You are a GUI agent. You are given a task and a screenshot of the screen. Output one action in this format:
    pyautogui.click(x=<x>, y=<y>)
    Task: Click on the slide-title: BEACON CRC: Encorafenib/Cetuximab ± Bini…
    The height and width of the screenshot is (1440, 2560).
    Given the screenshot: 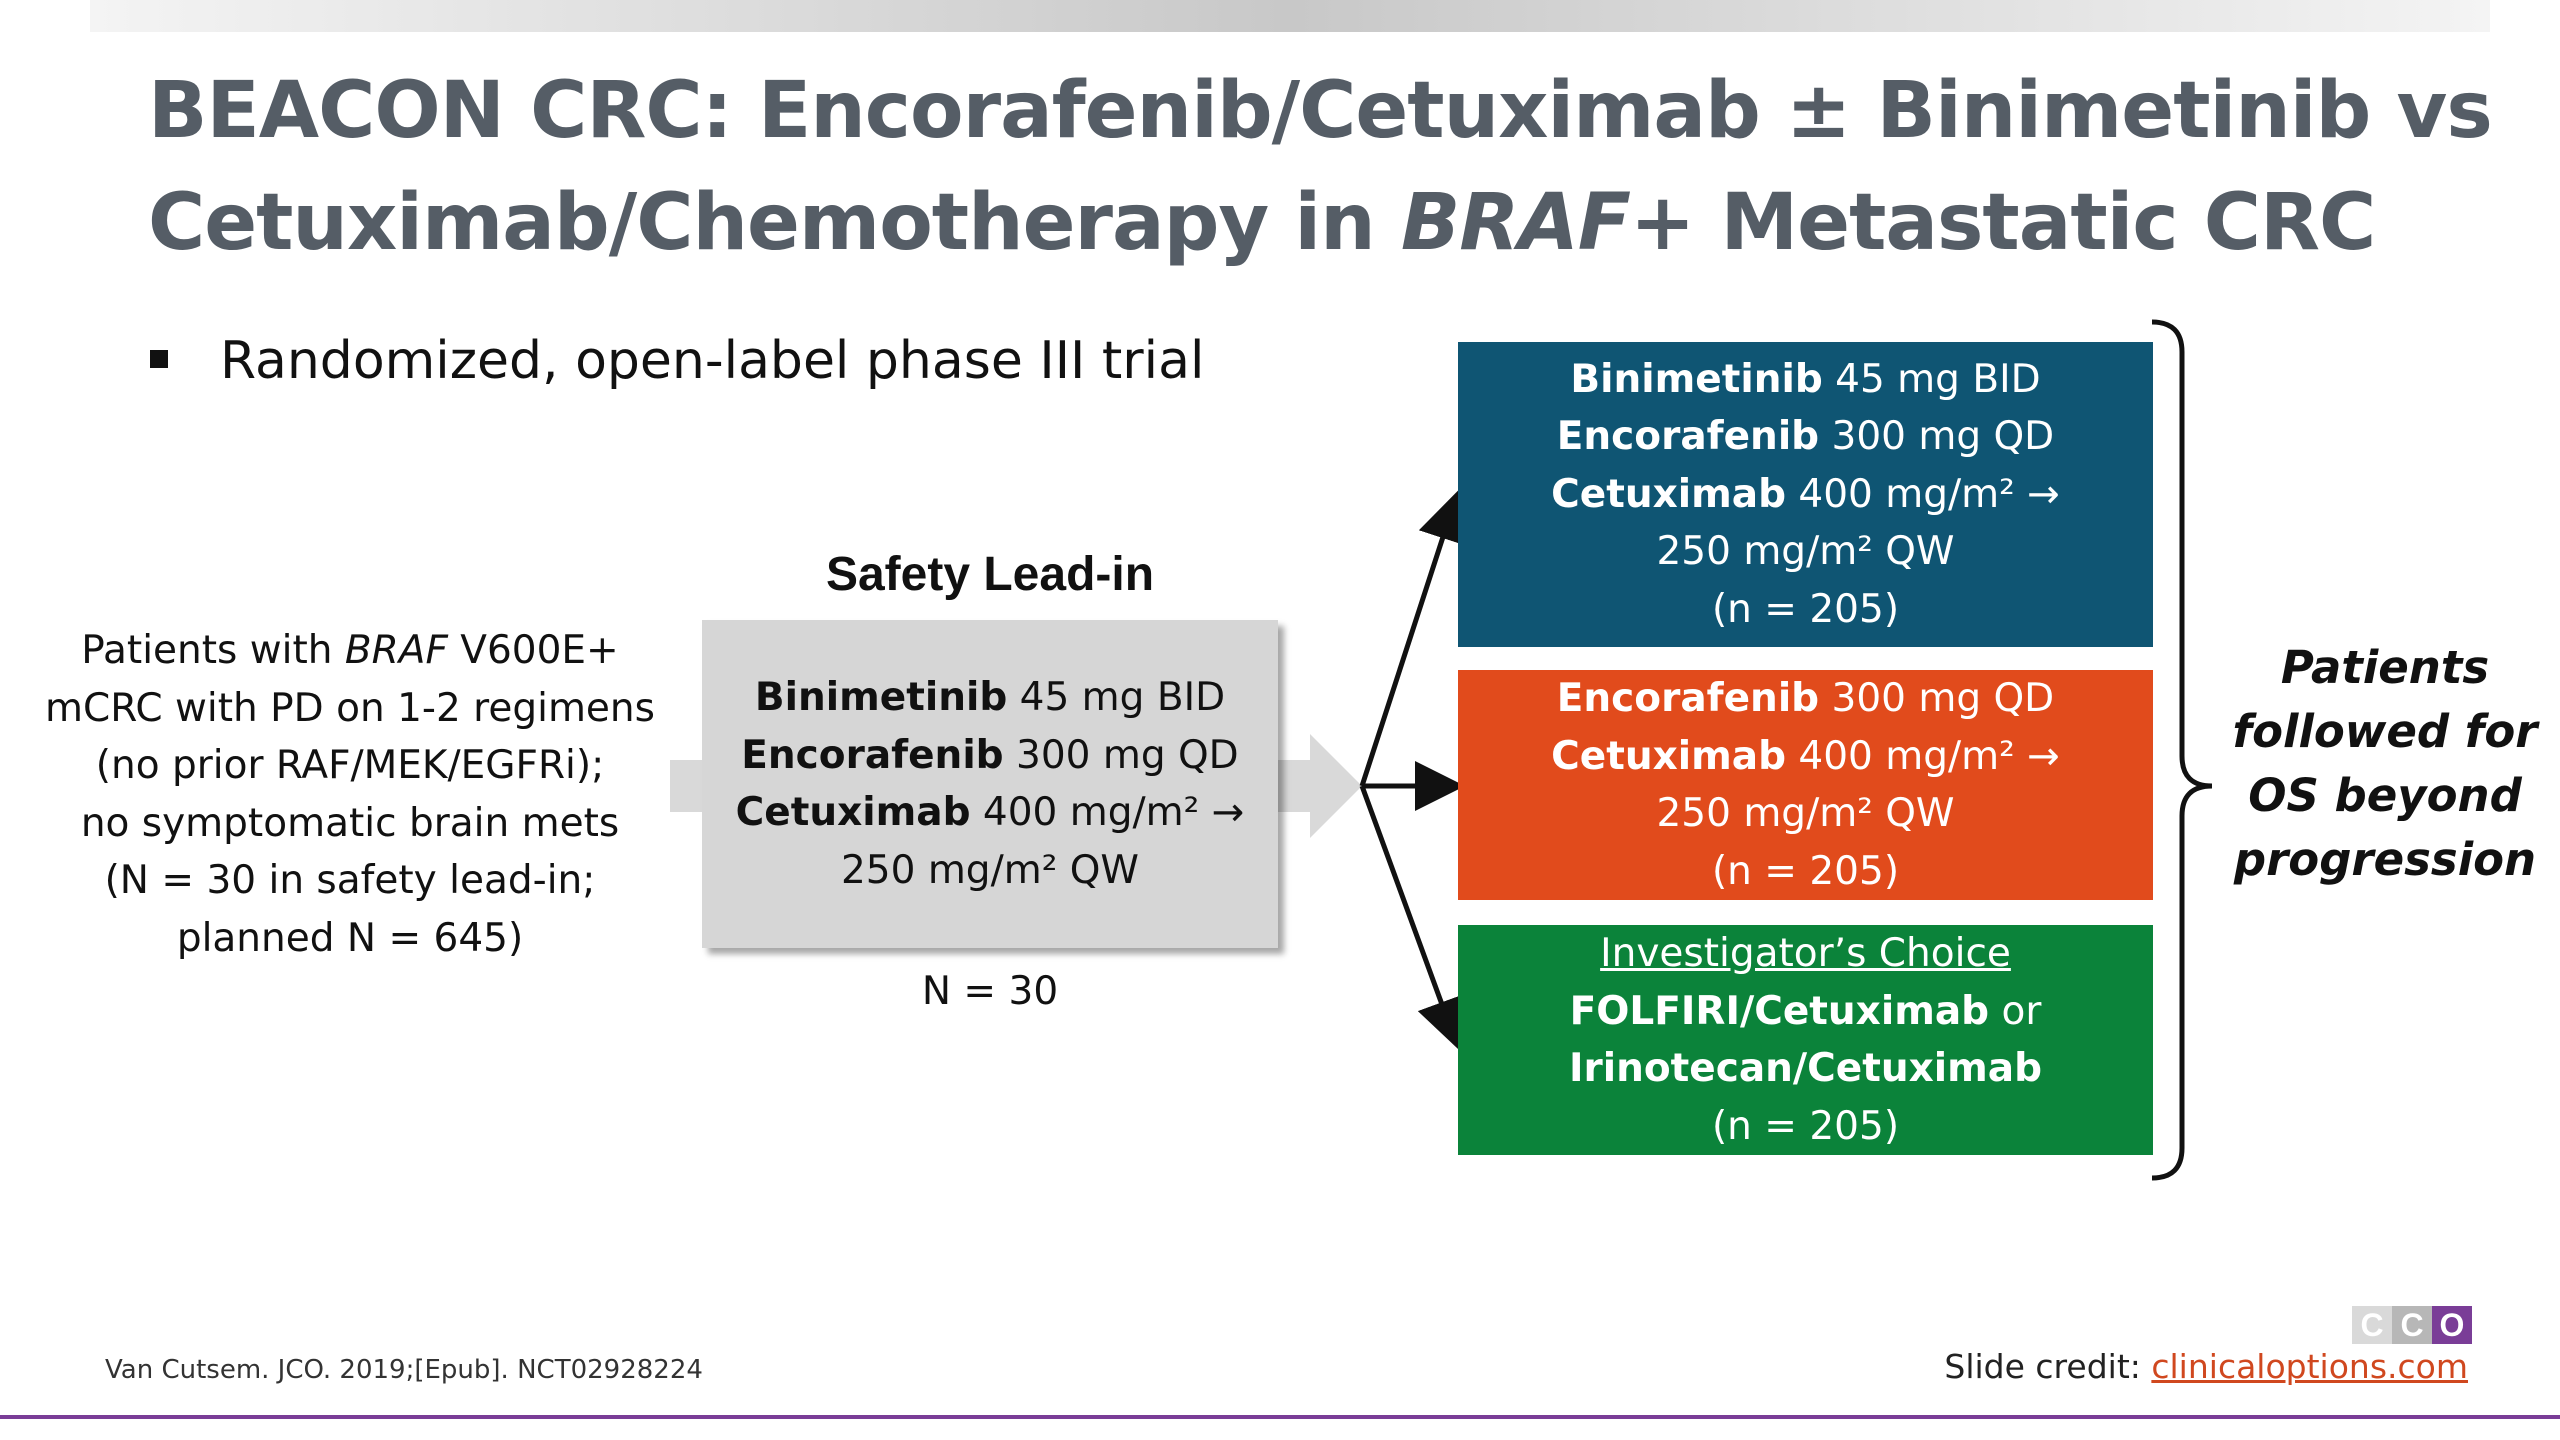 What is the action you would take?
    pyautogui.click(x=1320, y=167)
    